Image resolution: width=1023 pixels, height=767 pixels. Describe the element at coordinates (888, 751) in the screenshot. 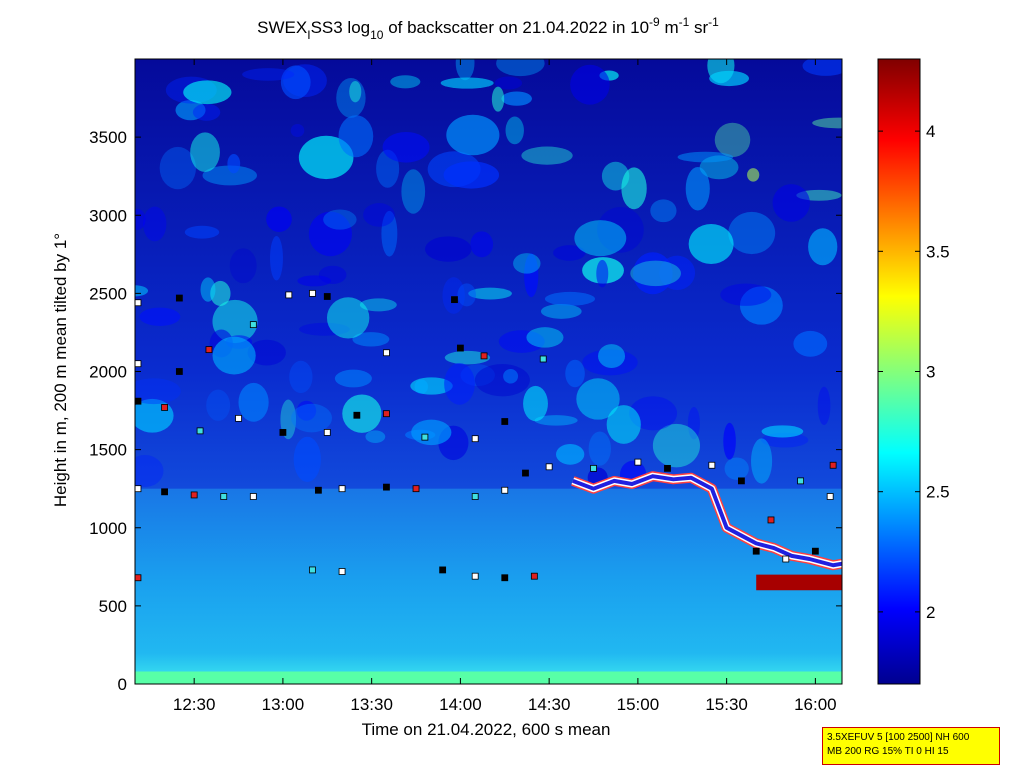

I see `info-line-2: MB 200 RG 15% TI 0 HI 15` at that location.